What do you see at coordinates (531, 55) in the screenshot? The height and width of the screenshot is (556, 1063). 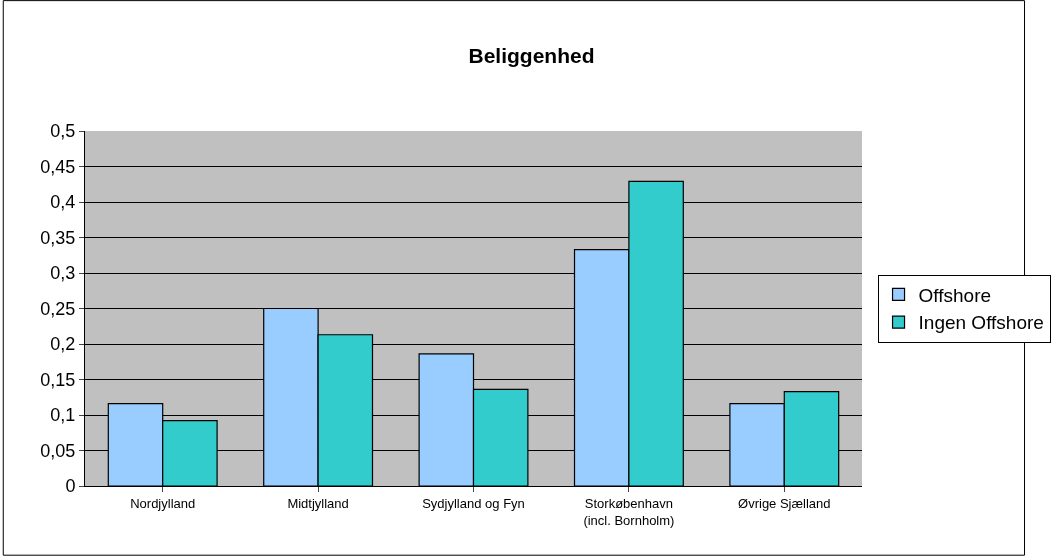 I see `chart-title: Beliggenhed` at bounding box center [531, 55].